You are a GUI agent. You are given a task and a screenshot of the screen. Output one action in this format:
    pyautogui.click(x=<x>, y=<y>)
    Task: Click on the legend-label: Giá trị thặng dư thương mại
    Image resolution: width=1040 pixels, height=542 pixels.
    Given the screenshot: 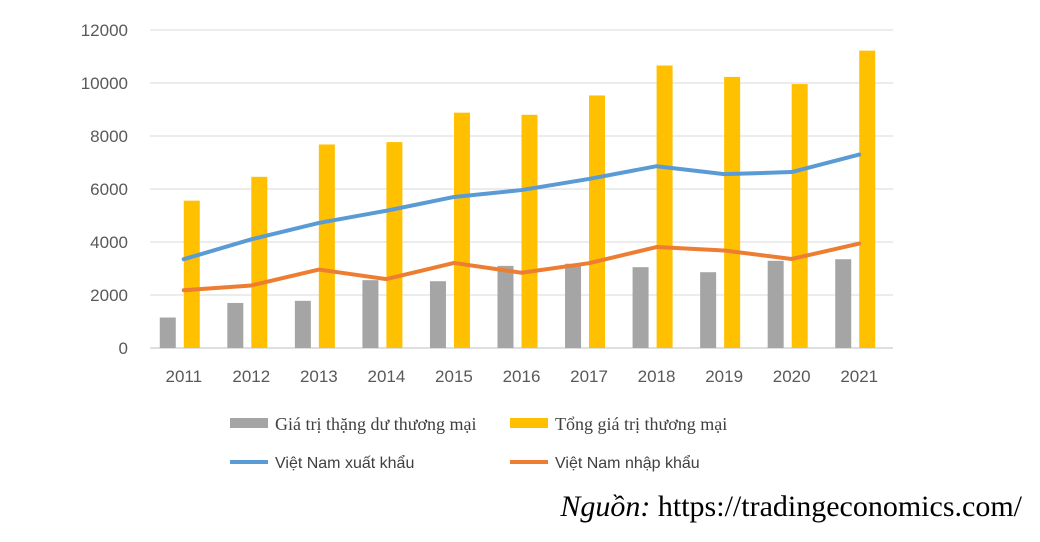 What is the action you would take?
    pyautogui.click(x=376, y=424)
    